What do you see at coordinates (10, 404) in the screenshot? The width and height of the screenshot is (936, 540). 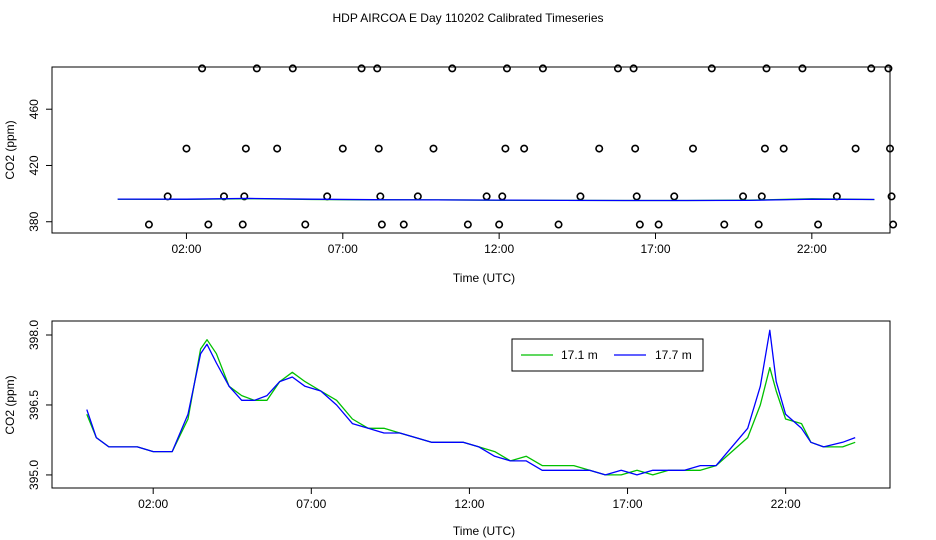 I see `bottom-y-axis-title: CO2 (ppm)` at bounding box center [10, 404].